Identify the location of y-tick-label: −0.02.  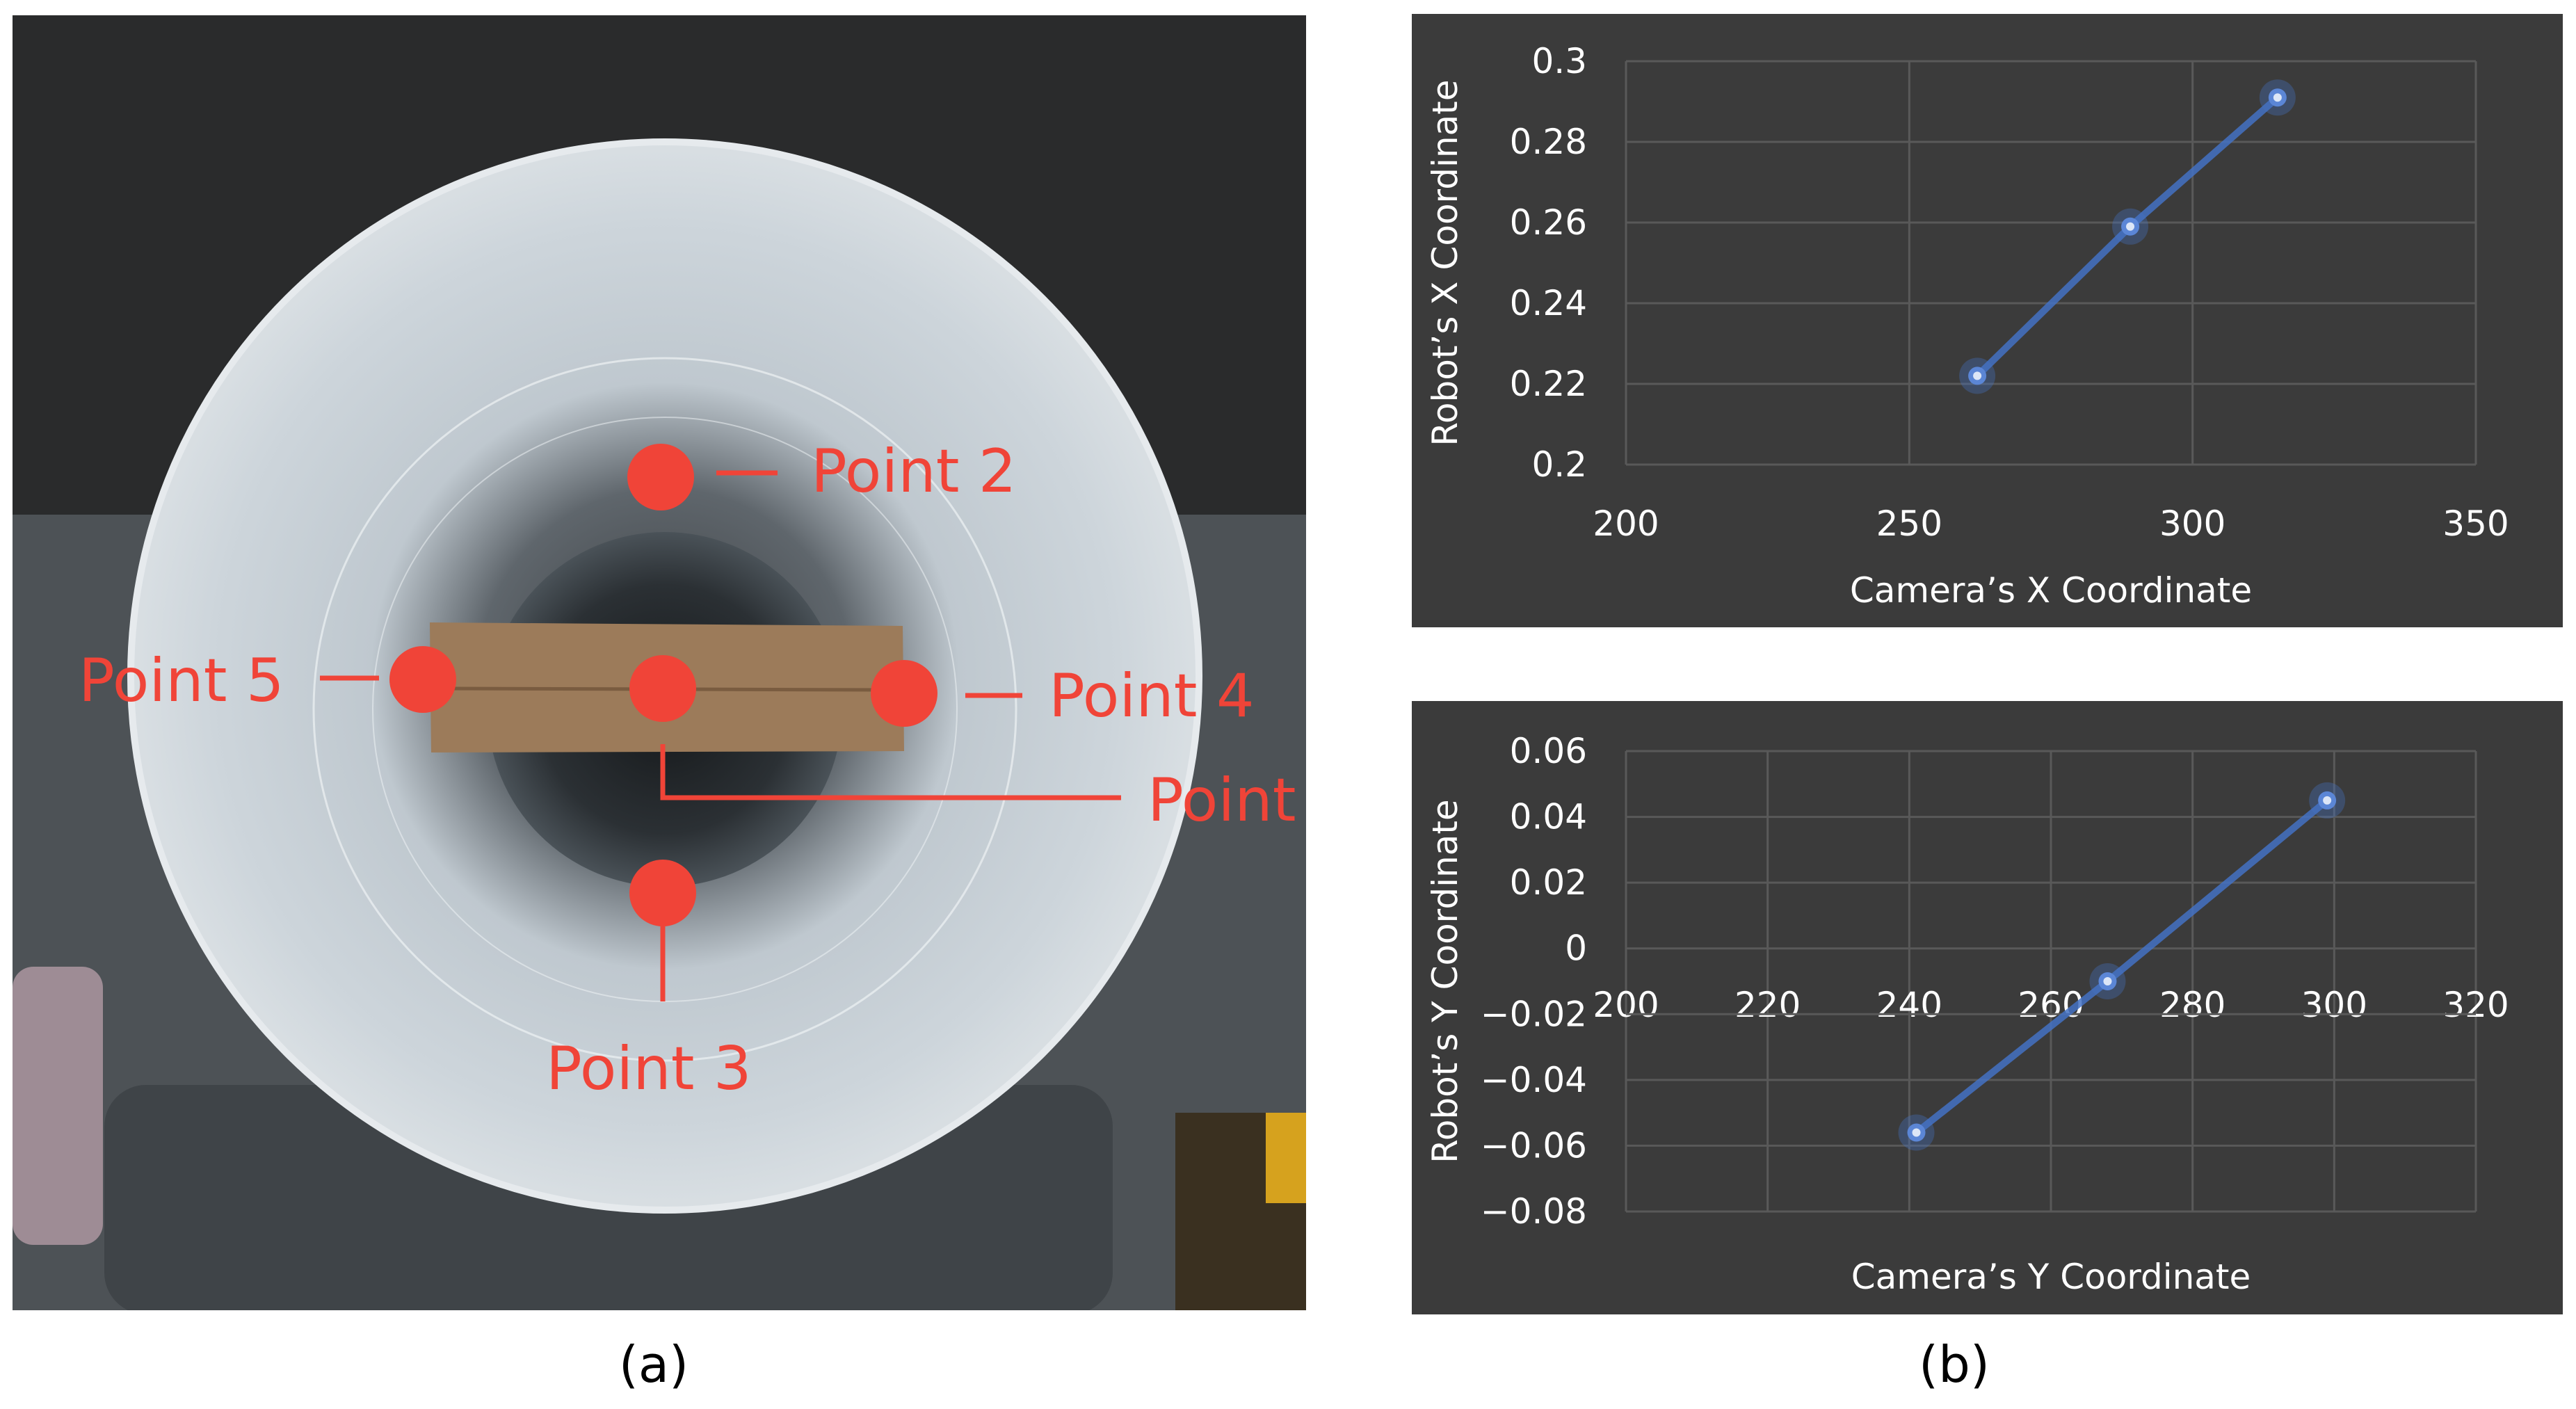
(1534, 1014).